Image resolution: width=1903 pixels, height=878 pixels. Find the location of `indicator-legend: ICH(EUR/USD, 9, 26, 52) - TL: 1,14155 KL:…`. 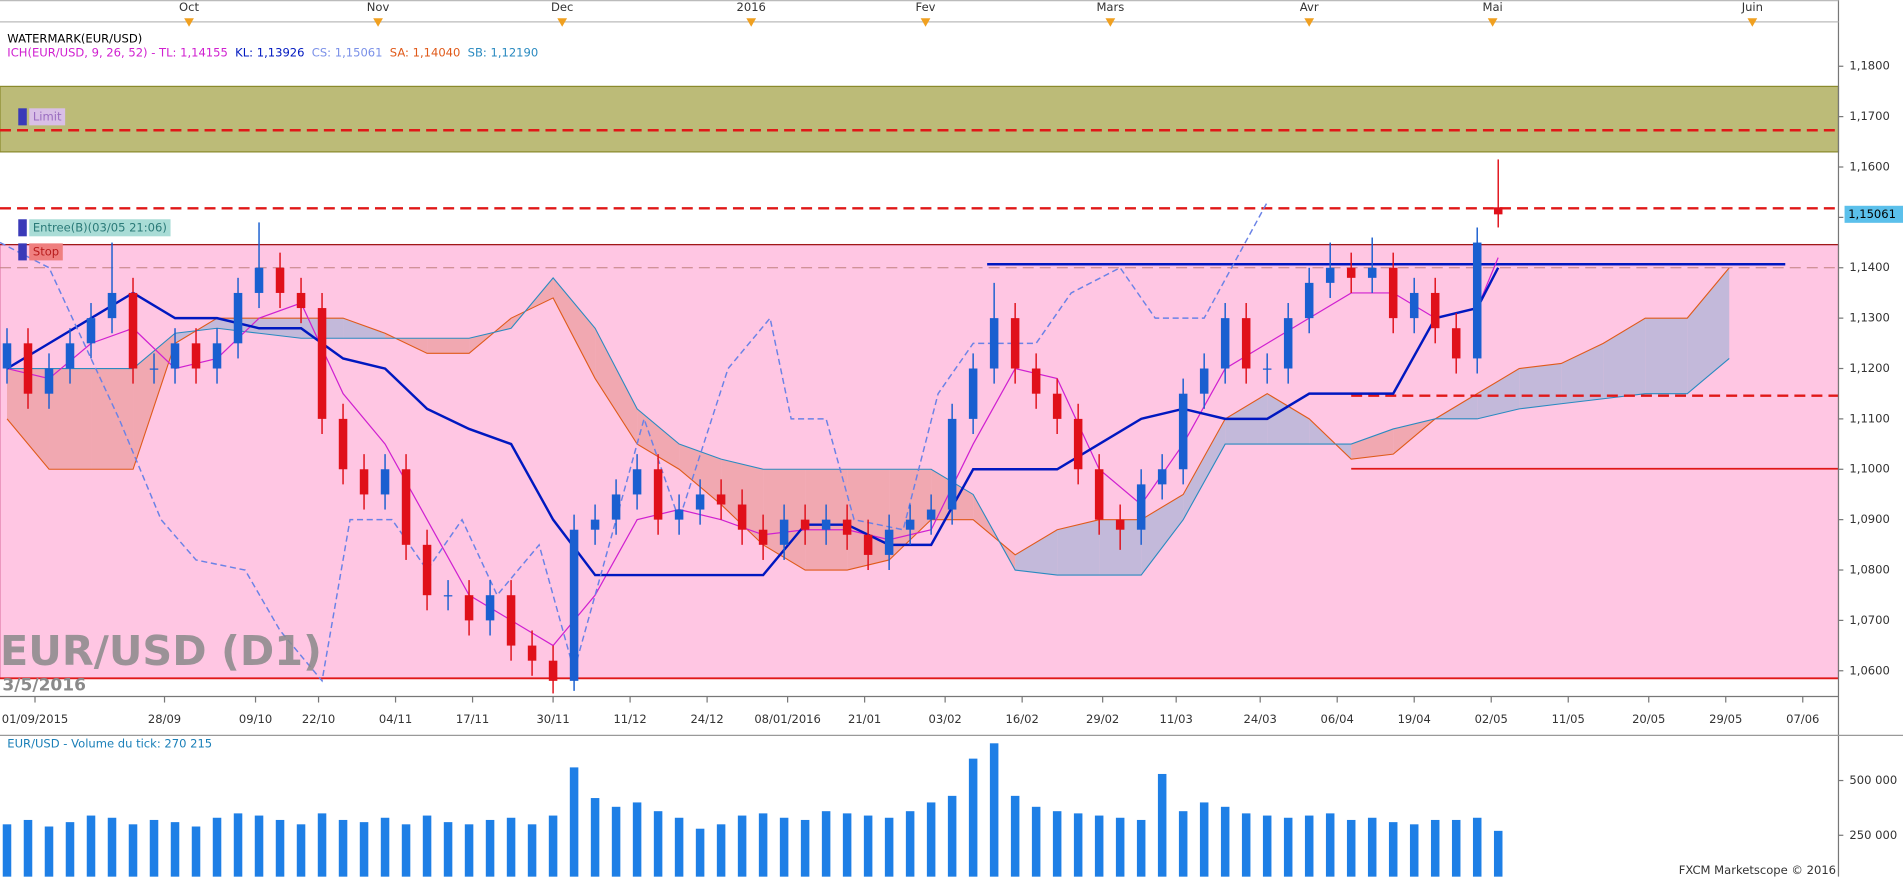

indicator-legend: ICH(EUR/USD, 9, 26, 52) - TL: 1,14155 KL:… is located at coordinates (272, 52).